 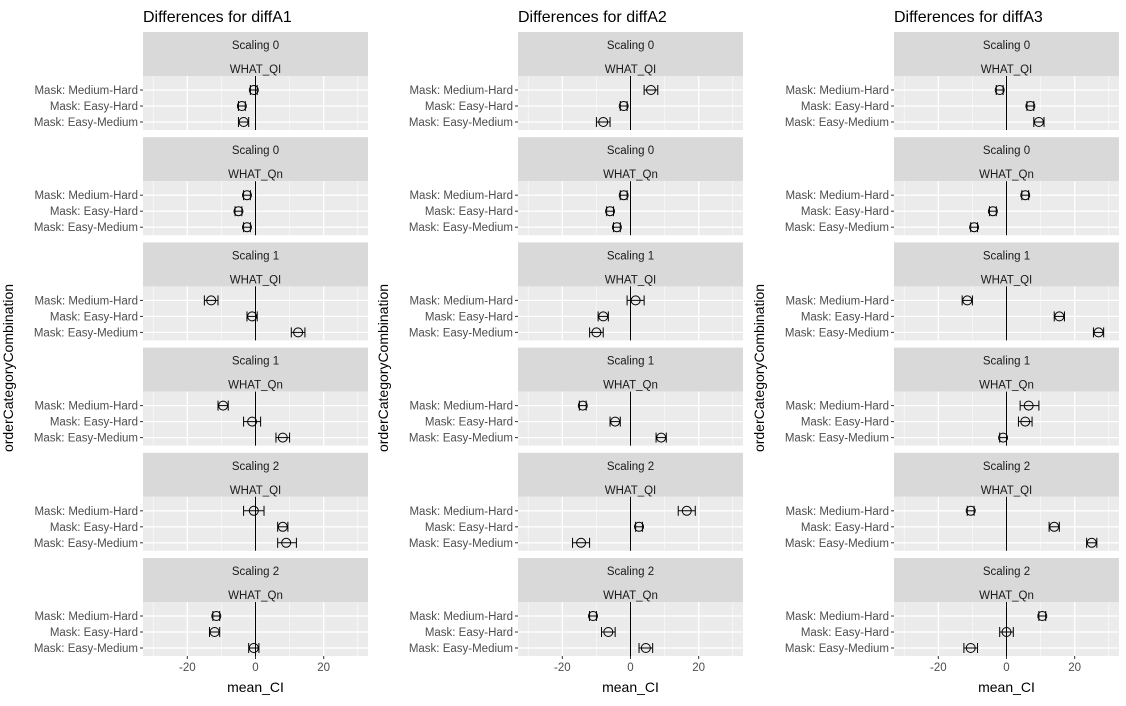 What do you see at coordinates (217, 17) in the screenshot?
I see `chart-title: Differences for diffA1` at bounding box center [217, 17].